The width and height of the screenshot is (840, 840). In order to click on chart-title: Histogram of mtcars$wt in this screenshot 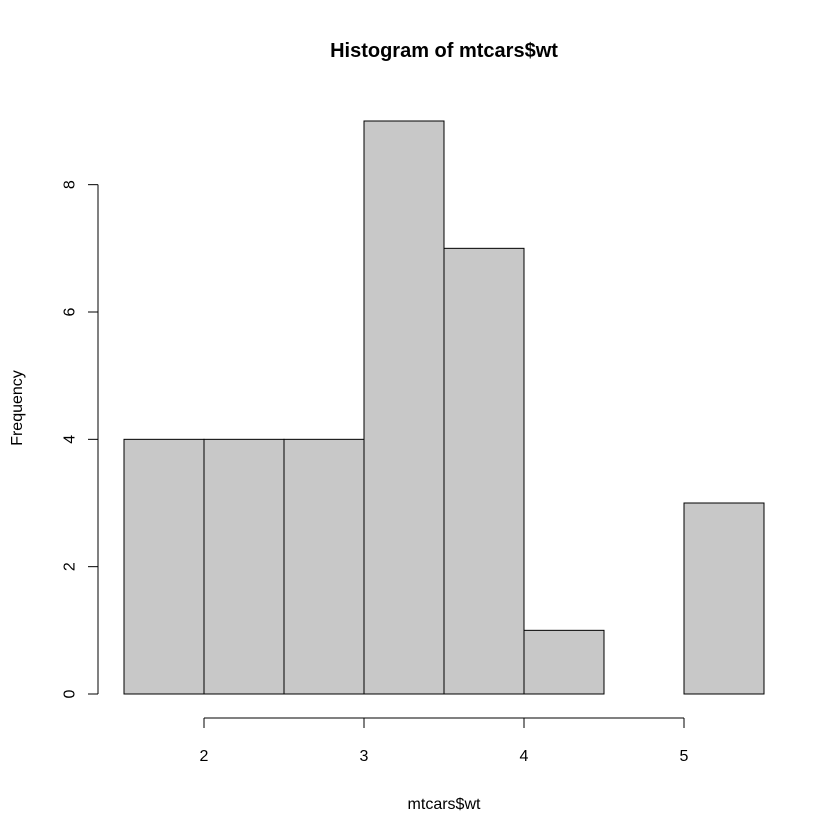, I will do `click(444, 51)`.